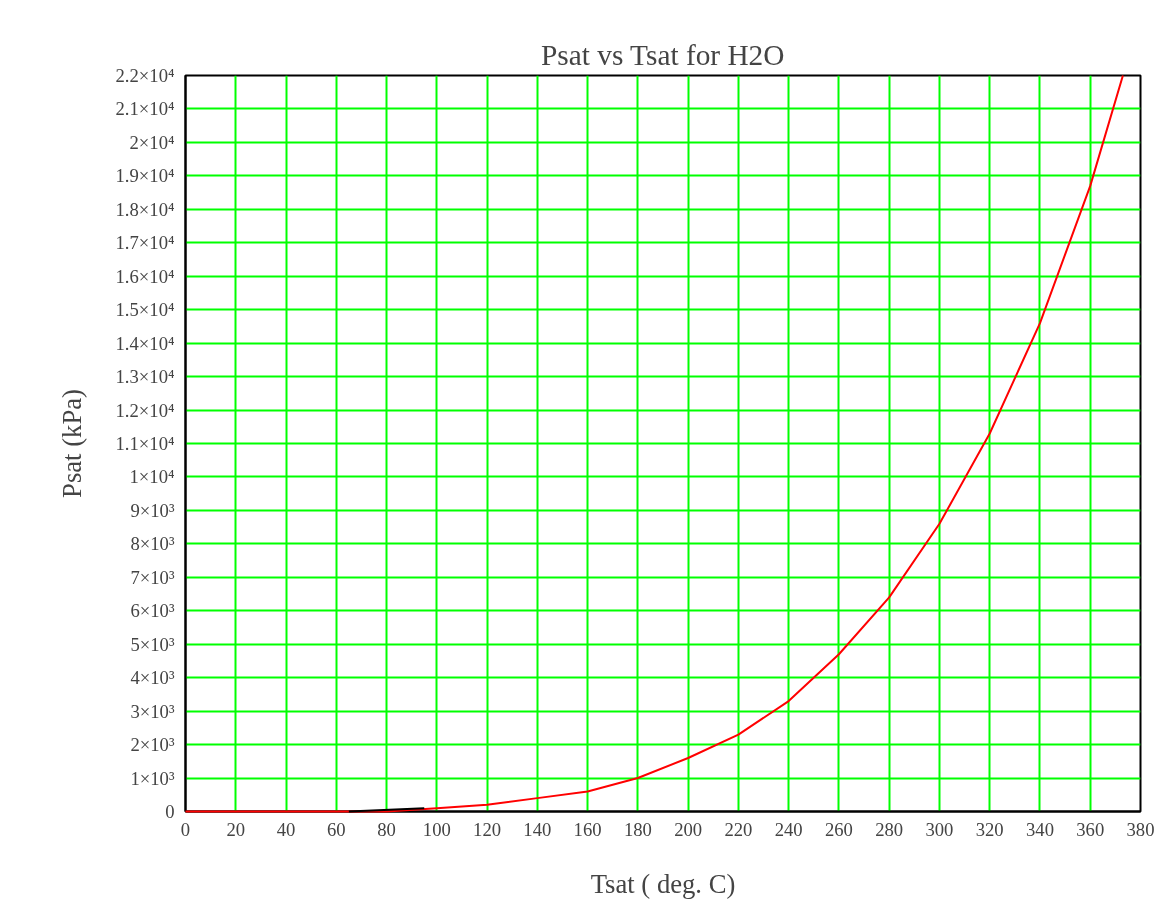  I want to click on y-tick-label: 1.9×10⁴, so click(145, 176).